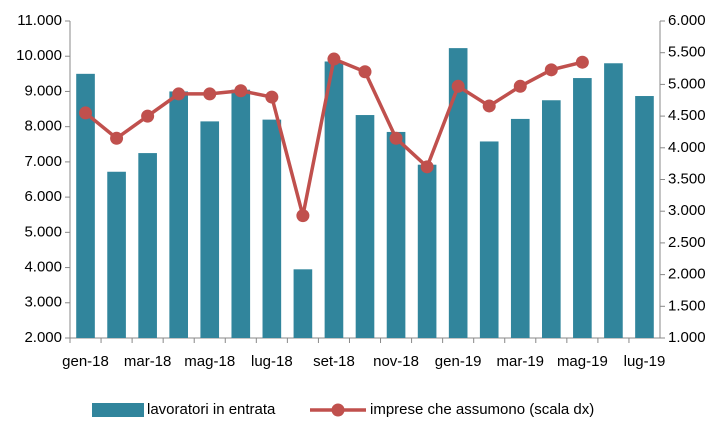 Image resolution: width=719 pixels, height=423 pixels. What do you see at coordinates (687, 274) in the screenshot?
I see `y2-tick-label: 2.000` at bounding box center [687, 274].